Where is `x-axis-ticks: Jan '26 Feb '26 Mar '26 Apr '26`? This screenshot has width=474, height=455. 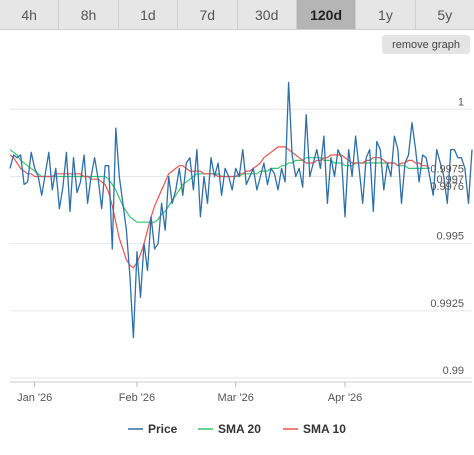 x-axis-ticks: Jan '26 Feb '26 Mar '26 Apr '26 is located at coordinates (189, 393).